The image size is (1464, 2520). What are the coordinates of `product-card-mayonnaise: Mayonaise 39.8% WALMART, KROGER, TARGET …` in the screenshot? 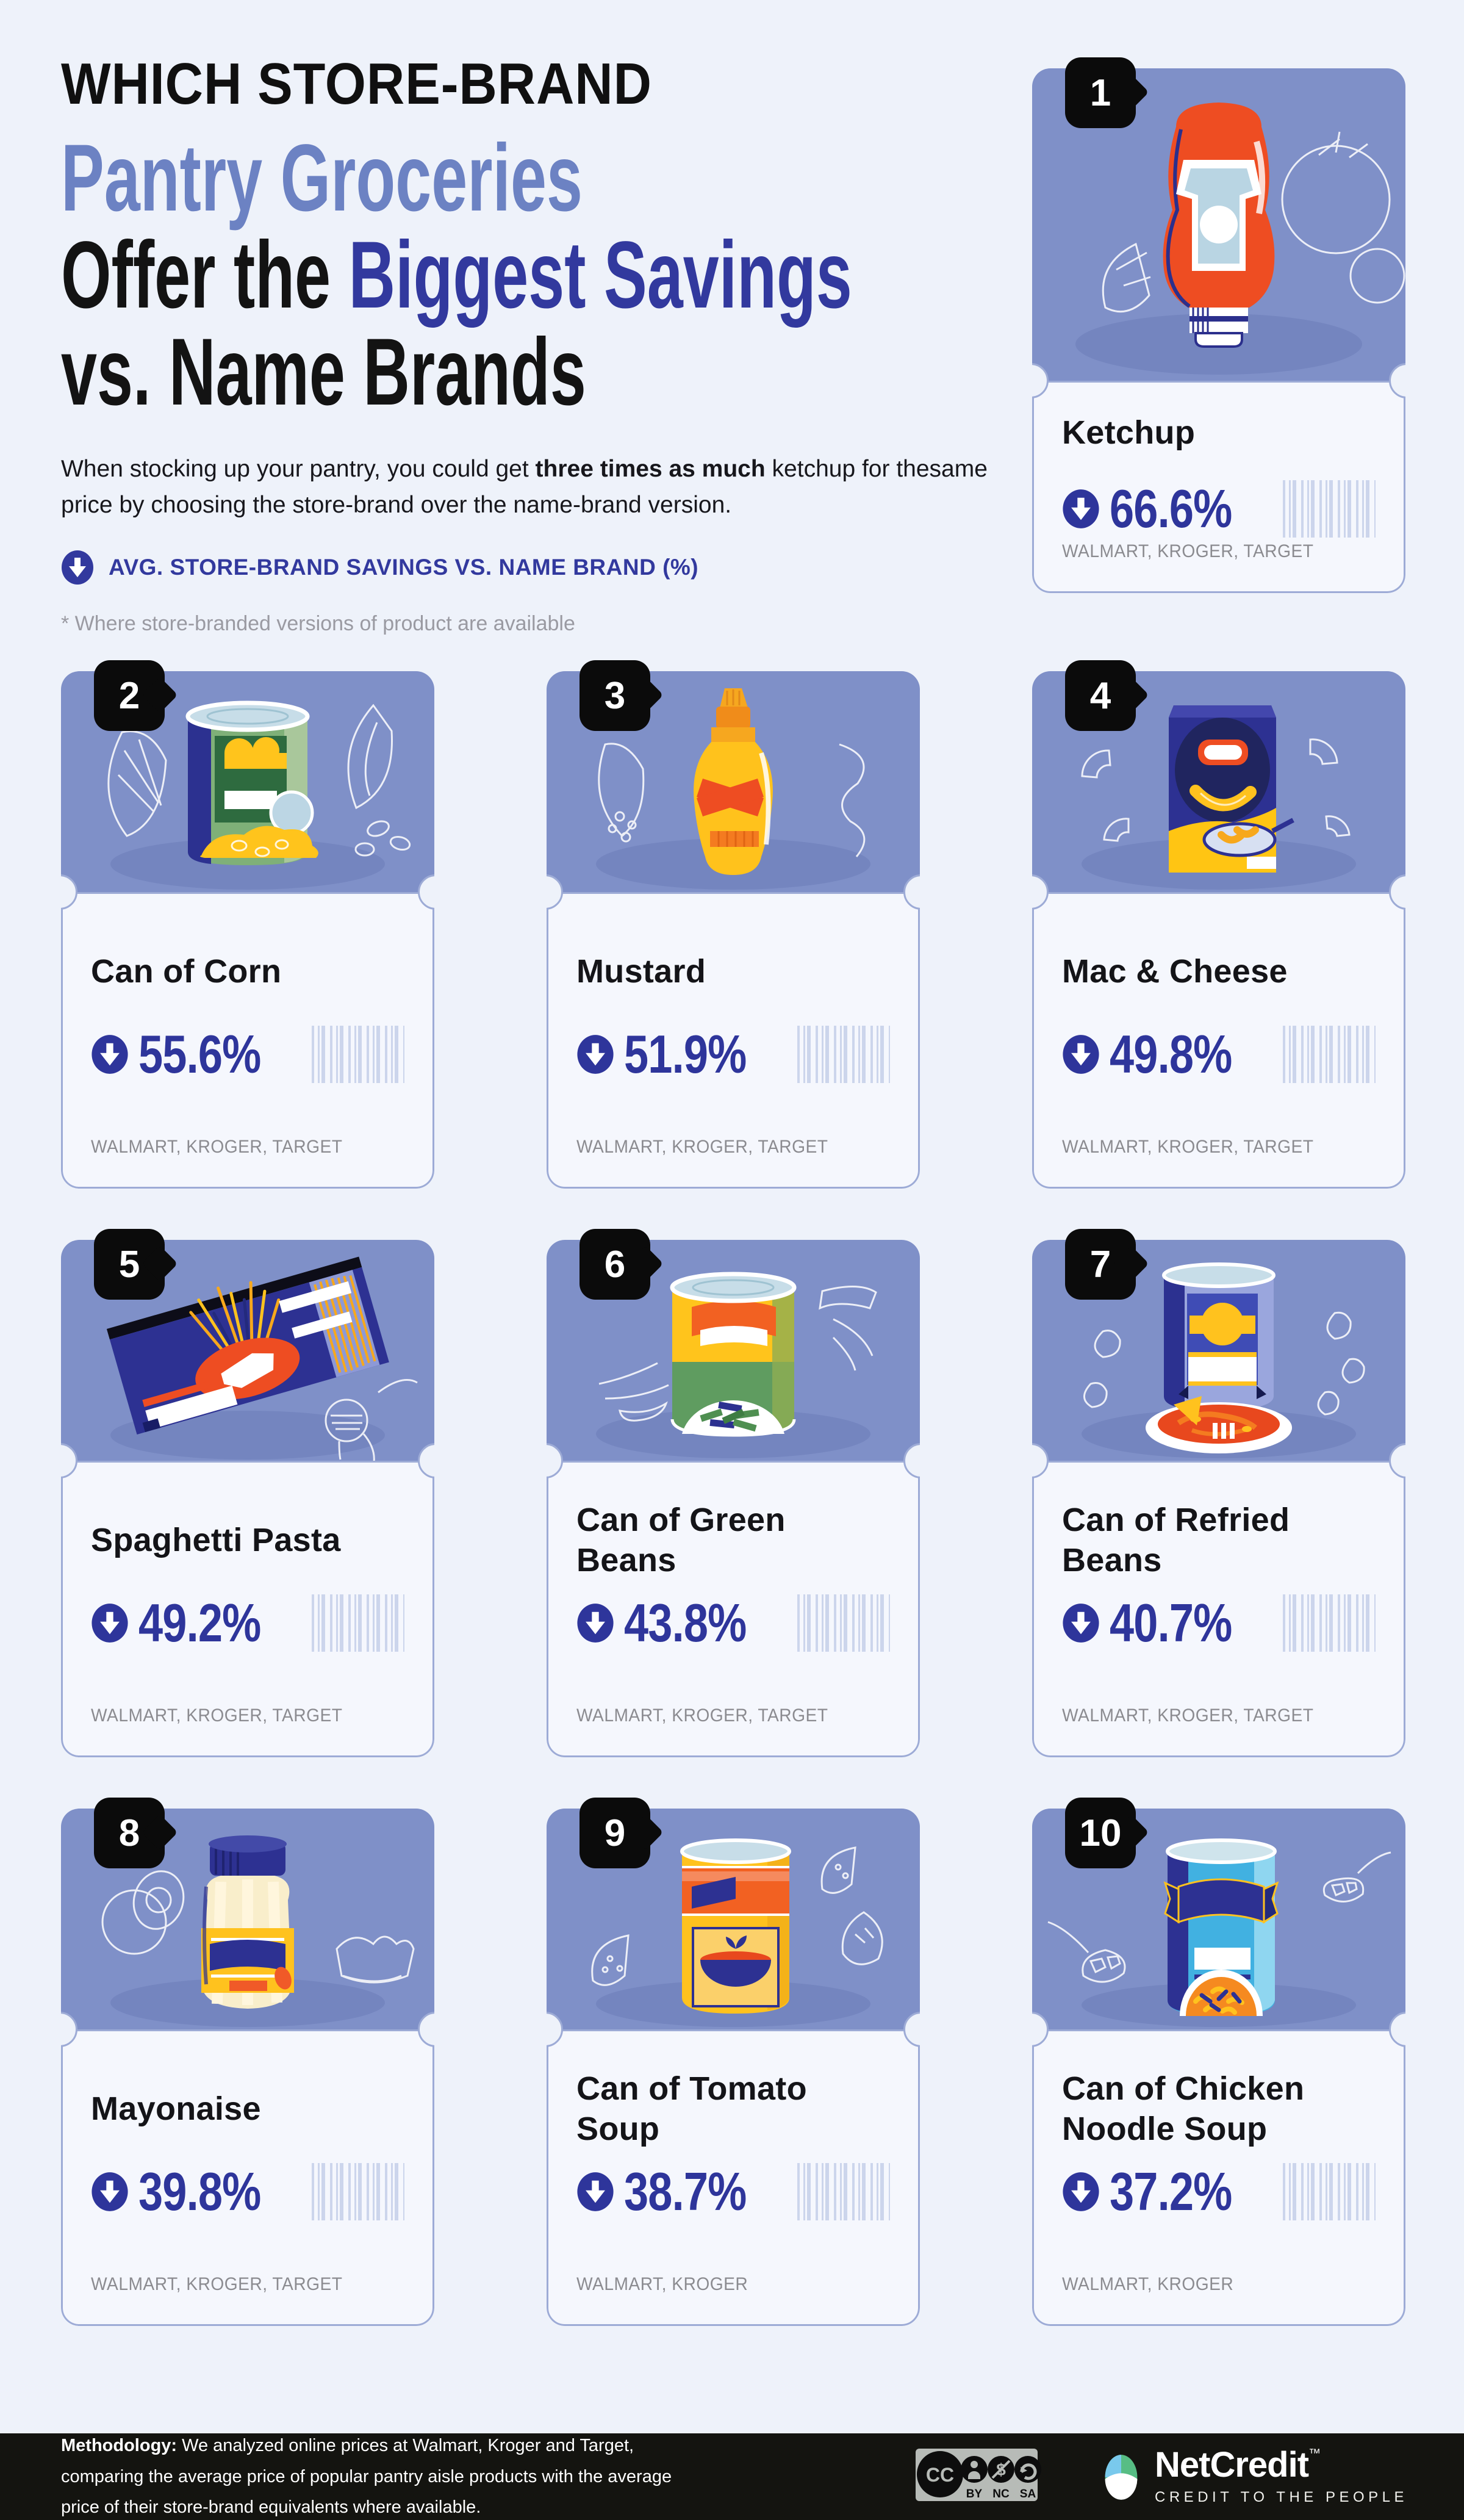 It's located at (247, 2062).